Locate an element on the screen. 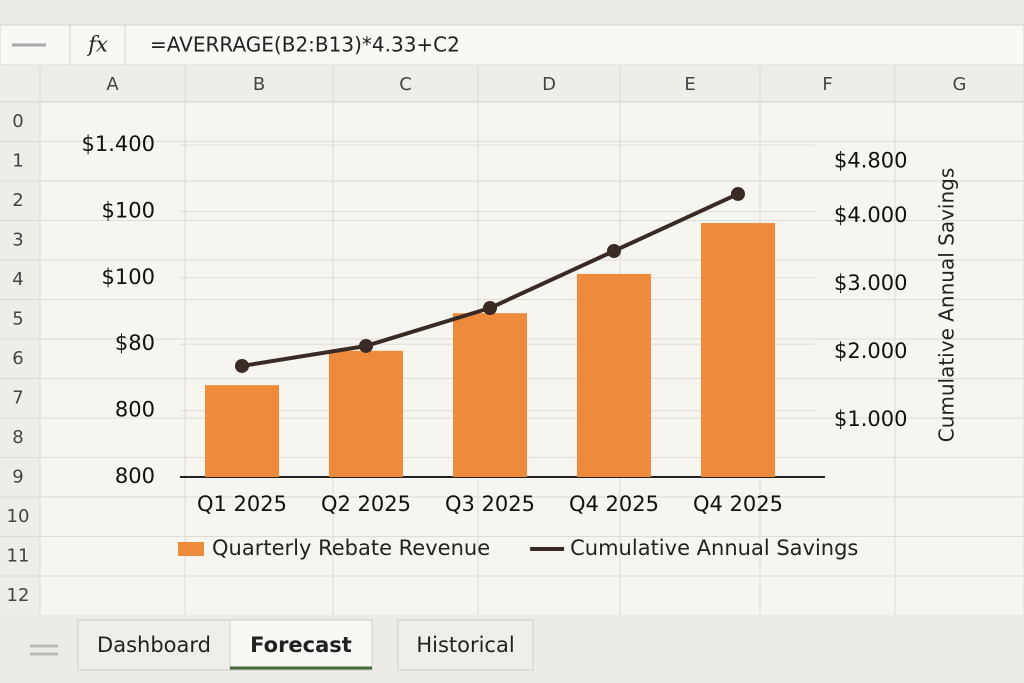  sheet-tab-label: Forecast is located at coordinates (301, 645).